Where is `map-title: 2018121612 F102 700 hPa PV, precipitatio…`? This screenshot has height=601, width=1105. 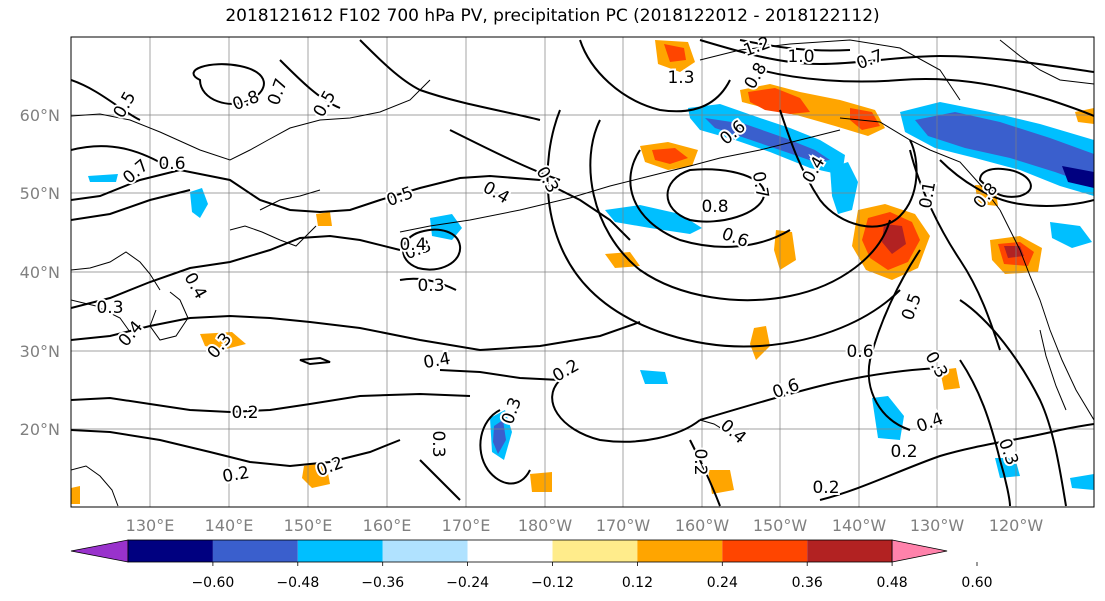
map-title: 2018121612 F102 700 hPa PV, precipitatio… is located at coordinates (552, 16).